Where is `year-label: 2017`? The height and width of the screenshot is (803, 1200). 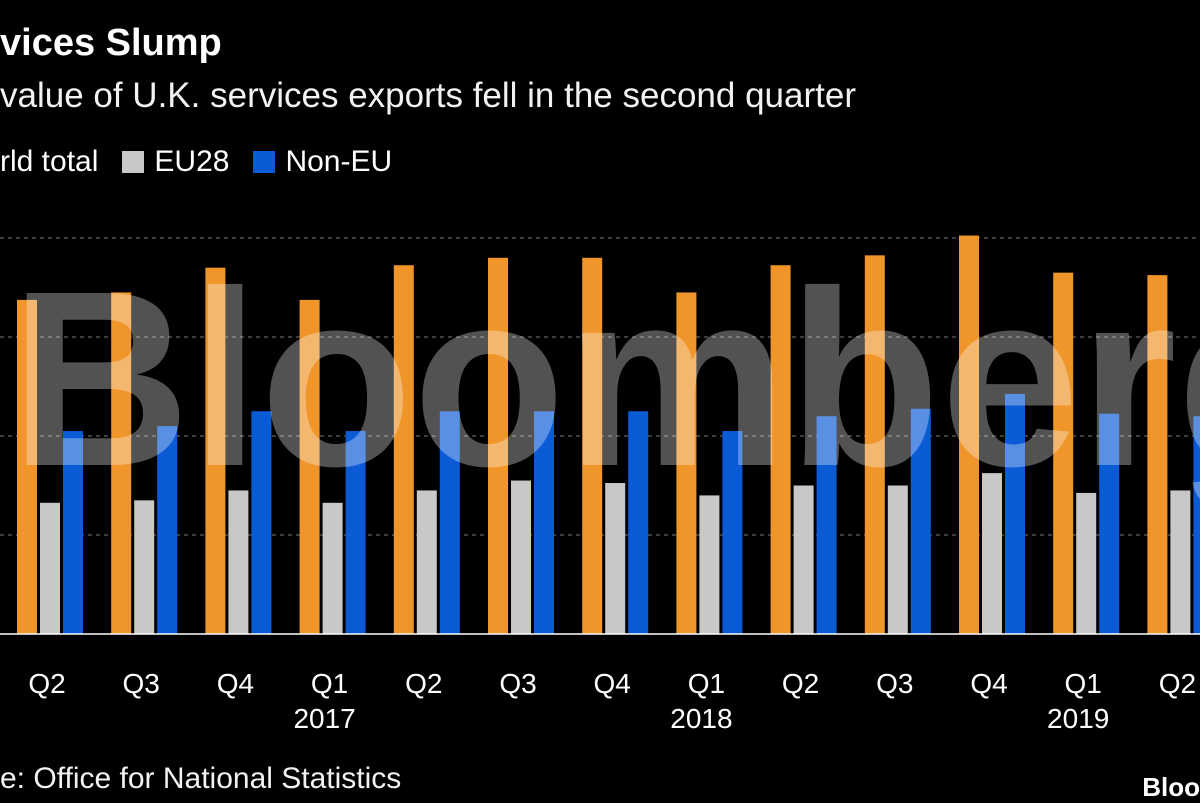 year-label: 2017 is located at coordinates (324, 718).